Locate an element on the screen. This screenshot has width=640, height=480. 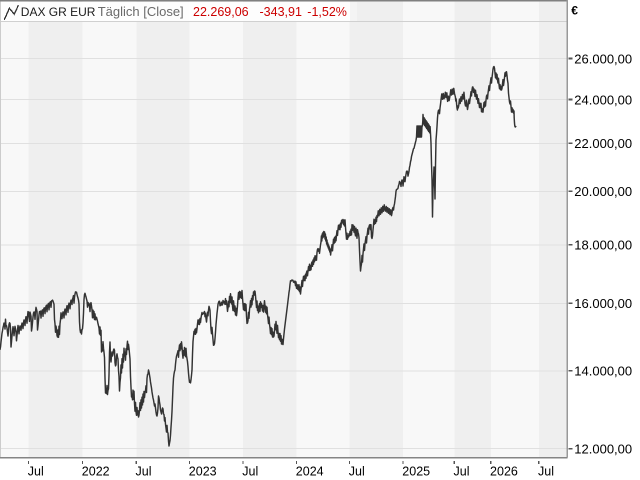
svg-text: Täglich [Close] is located at coordinates (141, 11).